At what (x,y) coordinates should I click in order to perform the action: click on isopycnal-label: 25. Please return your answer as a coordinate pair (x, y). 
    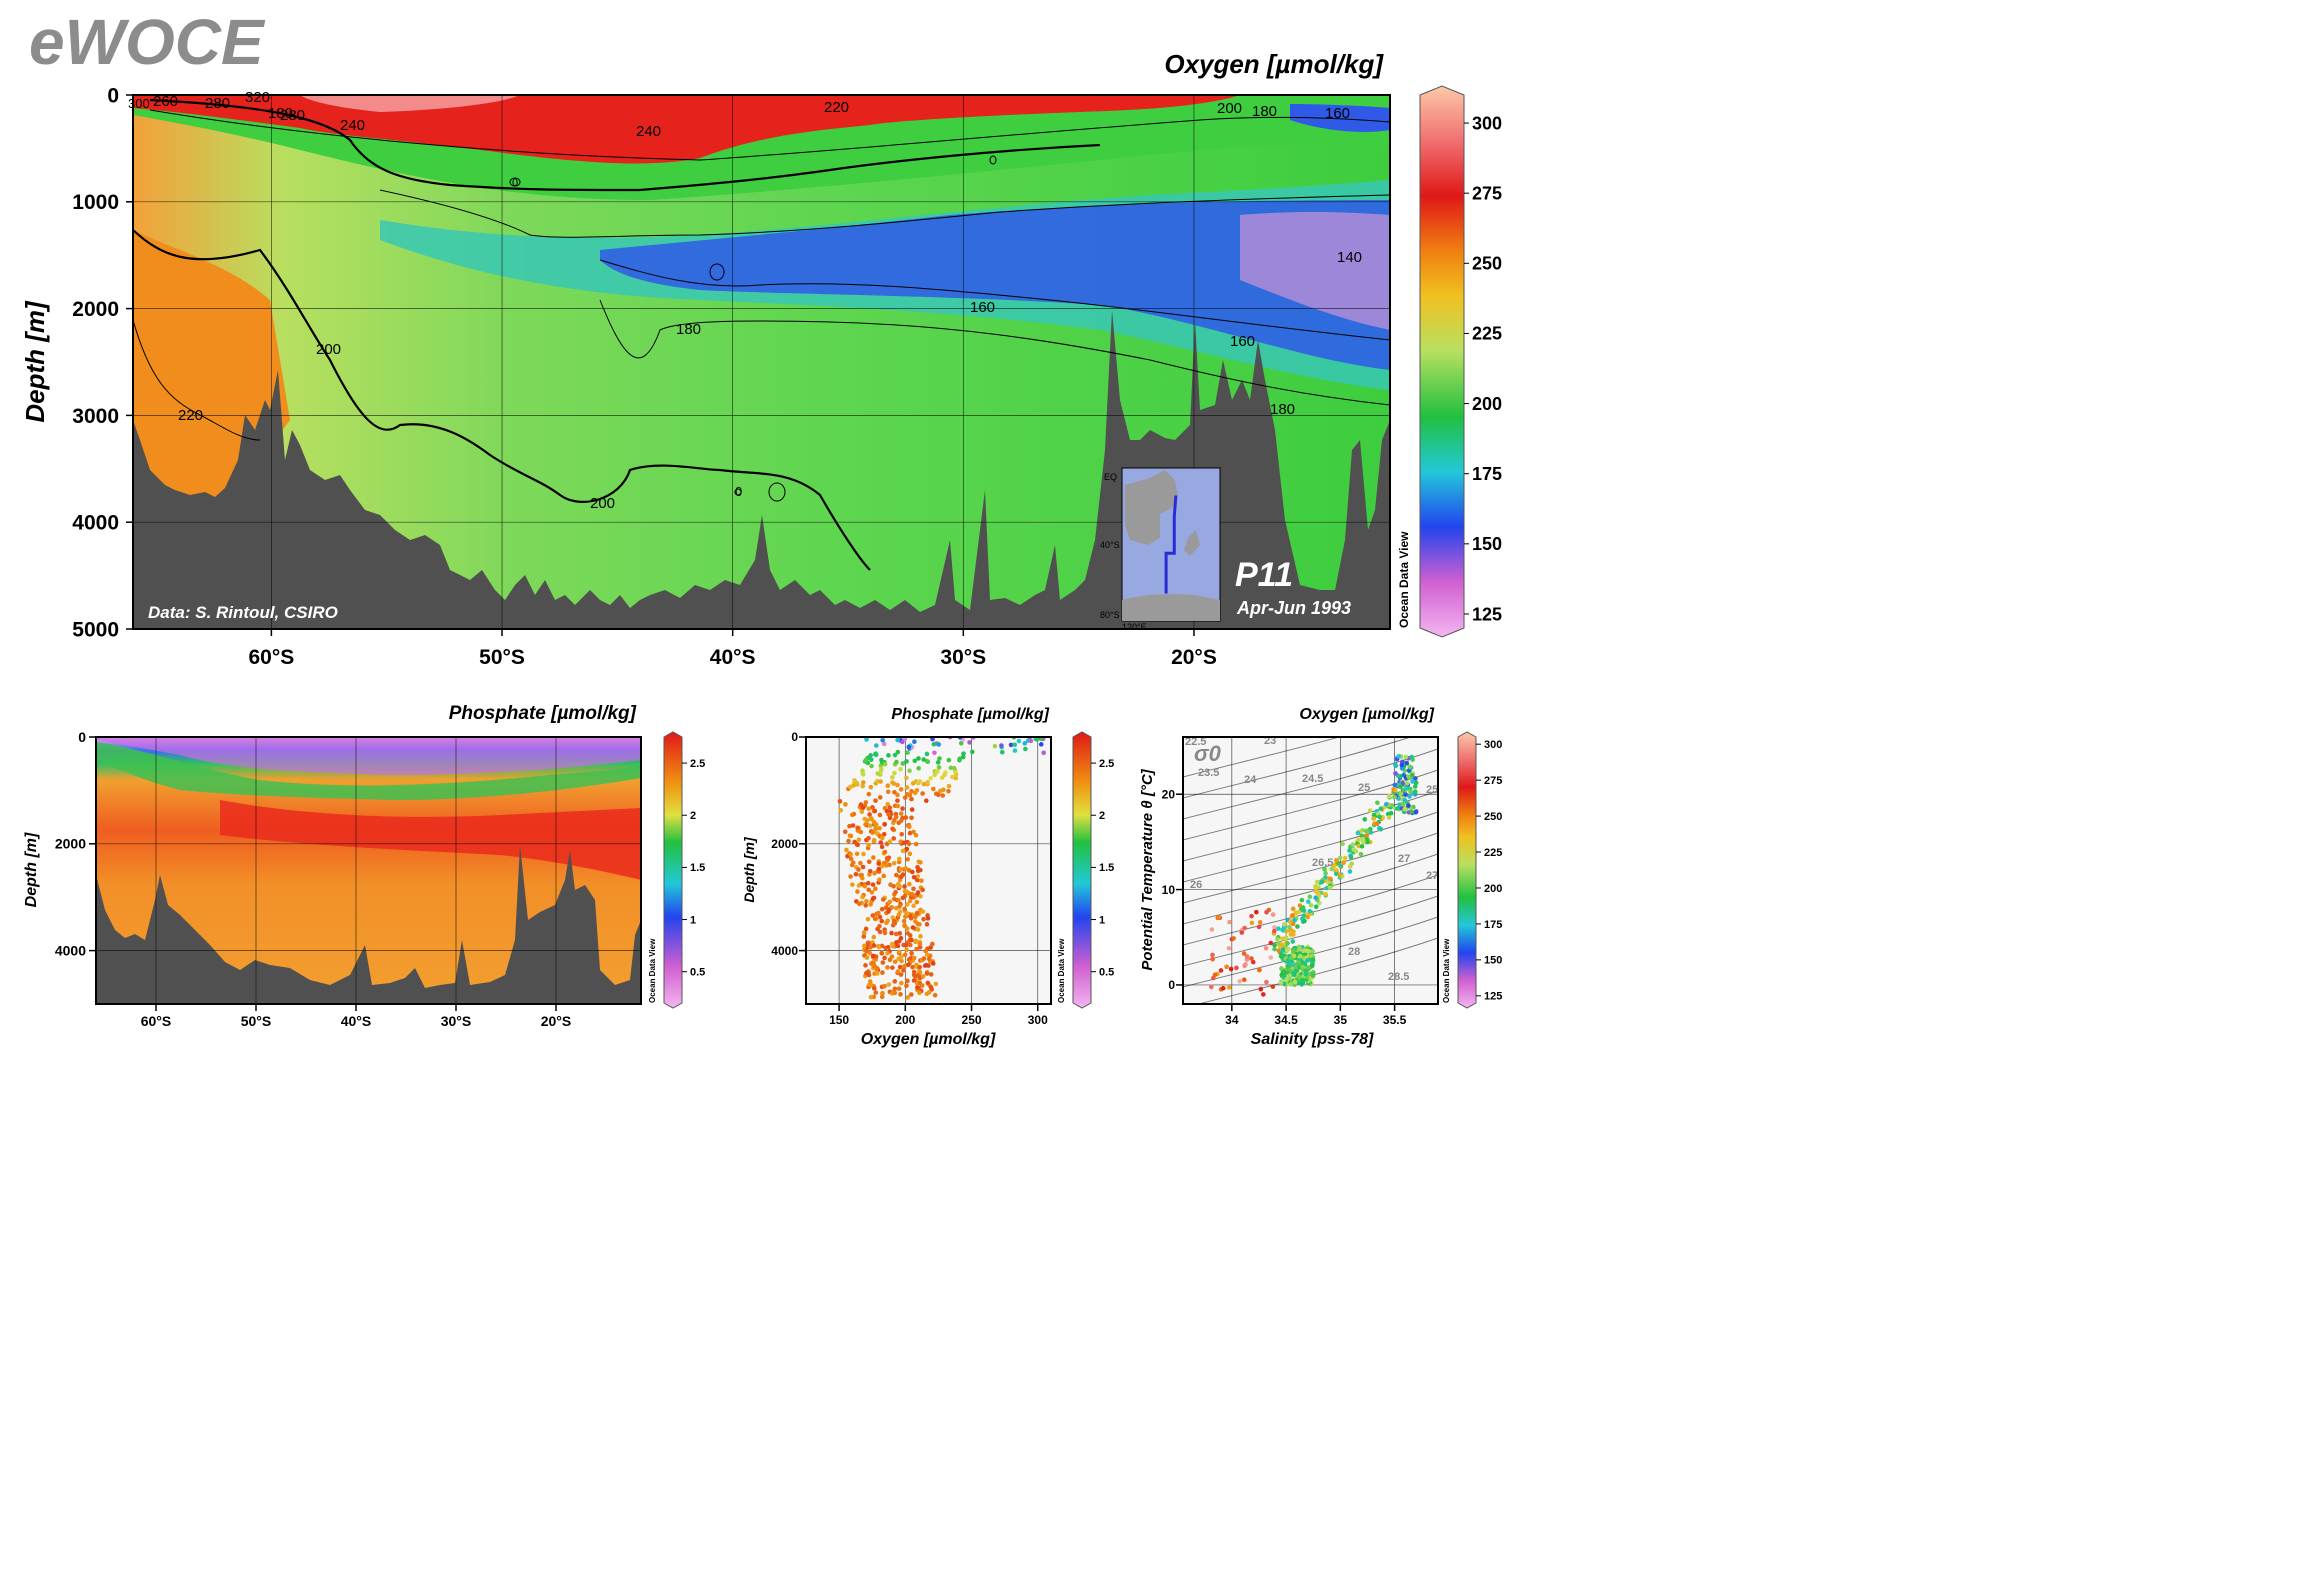
    Looking at the image, I should click on (1432, 790).